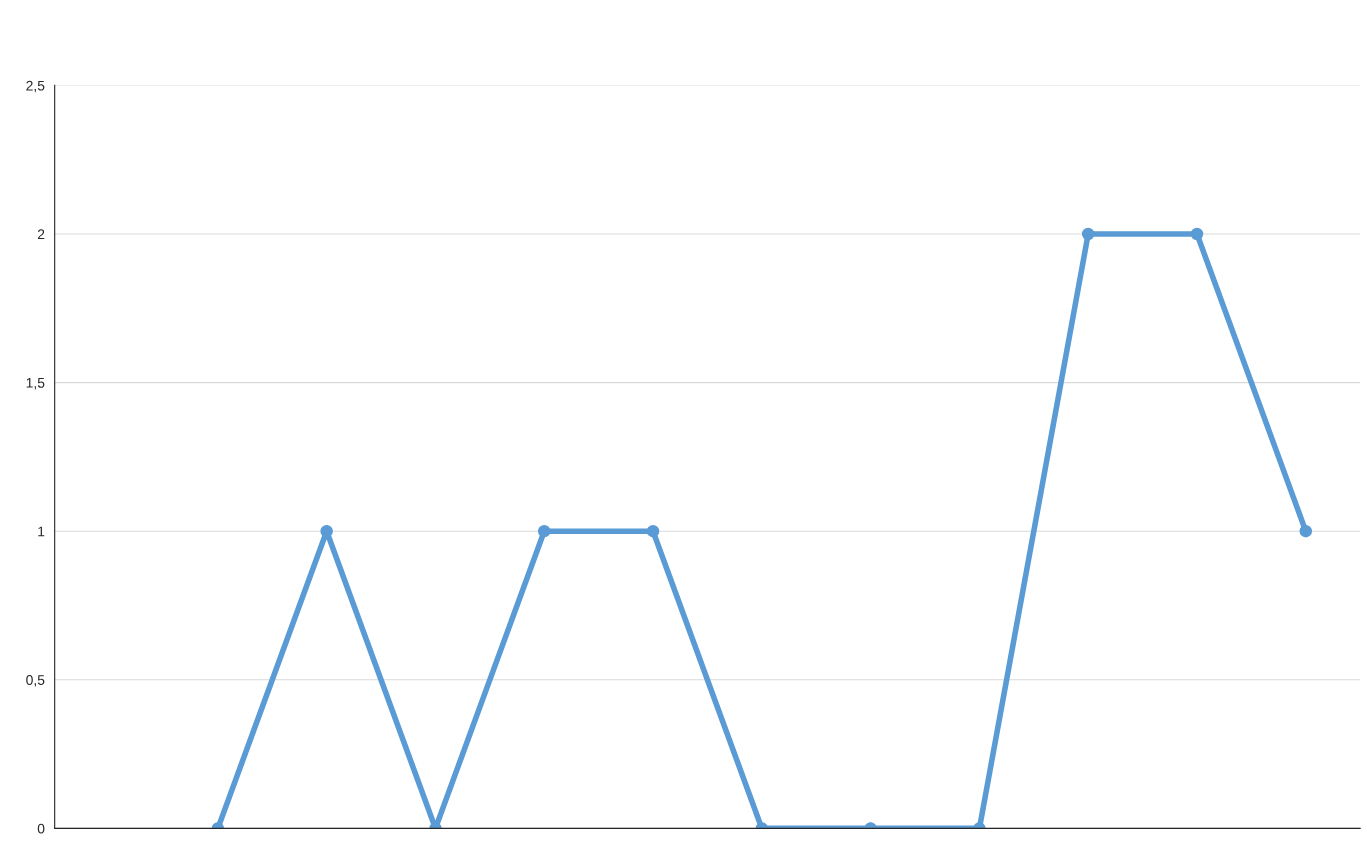 This screenshot has height=854, width=1367. I want to click on y-tick-label: 2,5, so click(35, 86).